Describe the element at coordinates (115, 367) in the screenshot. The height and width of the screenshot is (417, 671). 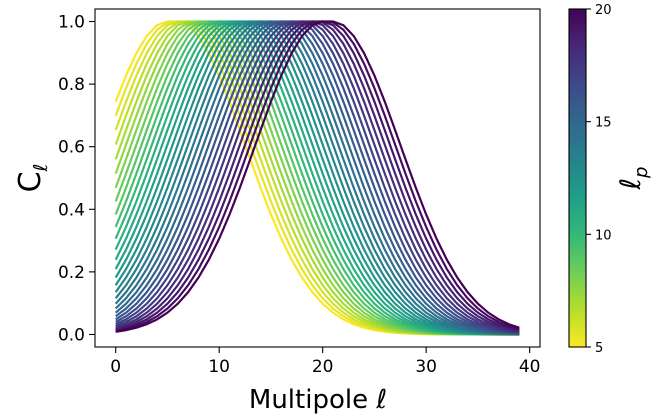
I see `x-tick-label: 0` at that location.